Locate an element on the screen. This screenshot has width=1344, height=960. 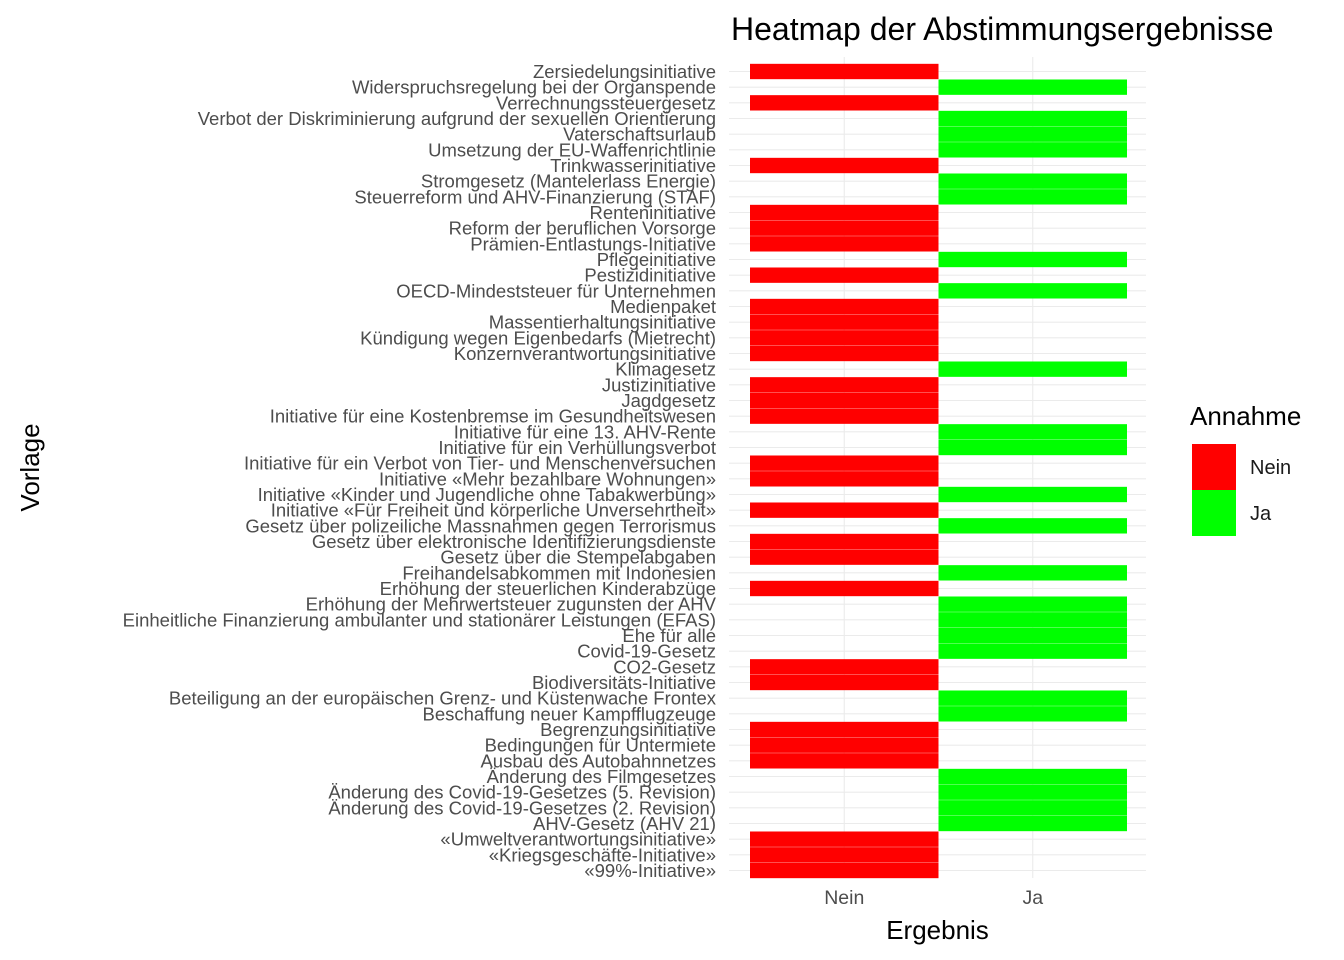
y-tick-label: Medienpaket is located at coordinates (663, 306).